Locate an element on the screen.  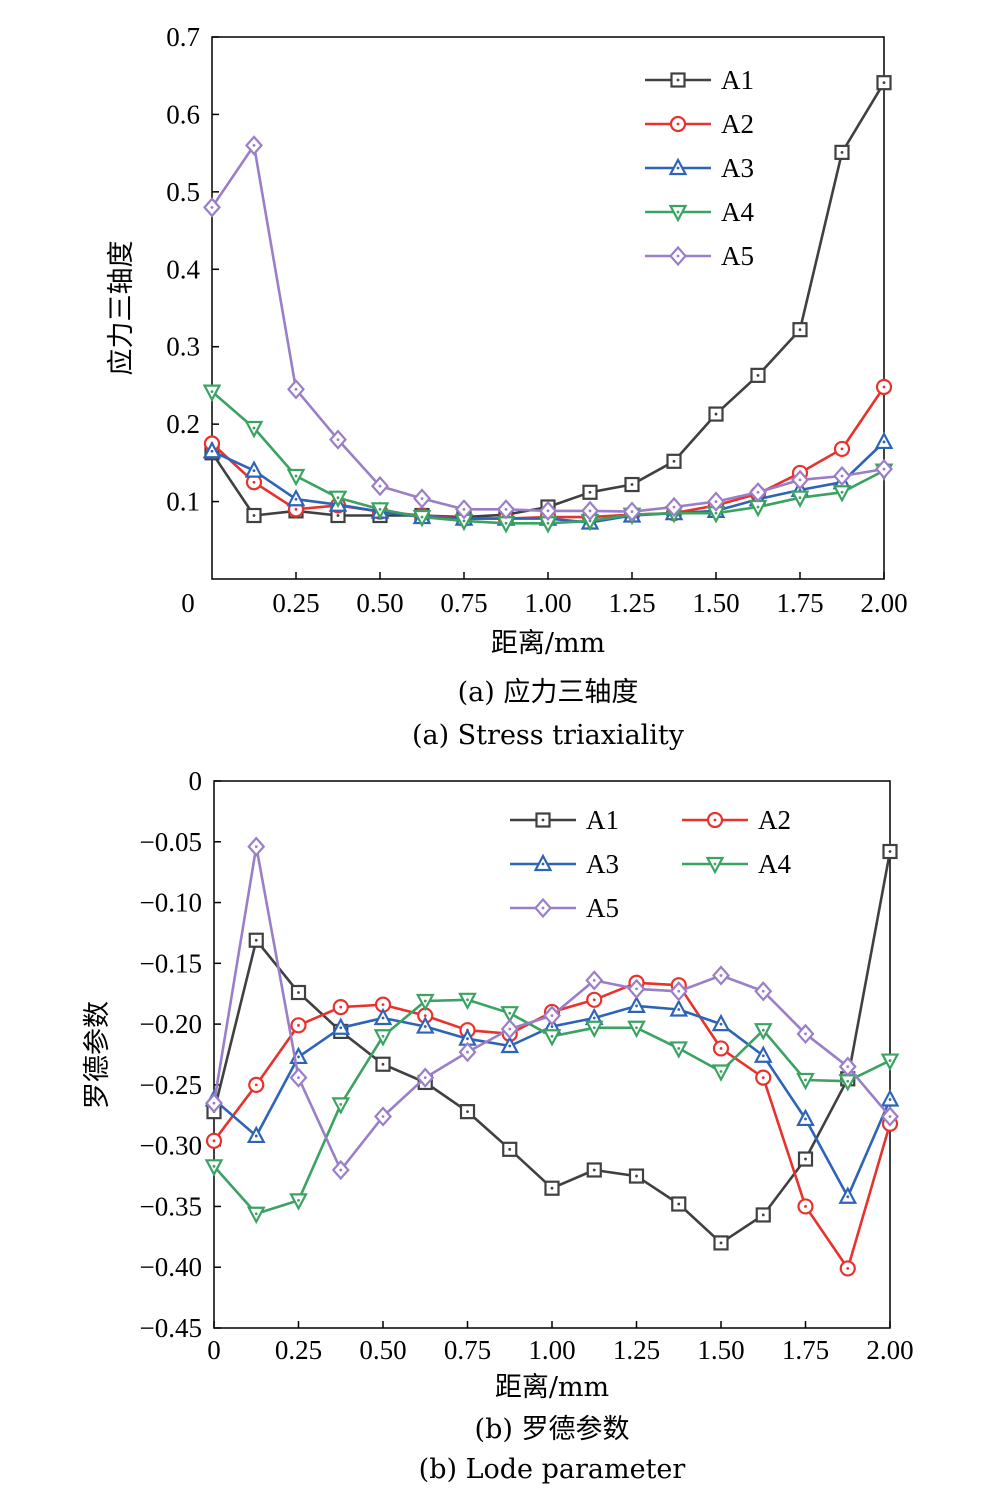
y-axis-ticks: 0.1 0.2 0.3 0.4 0.5 0.6 0.7 is located at coordinates (192, 269).